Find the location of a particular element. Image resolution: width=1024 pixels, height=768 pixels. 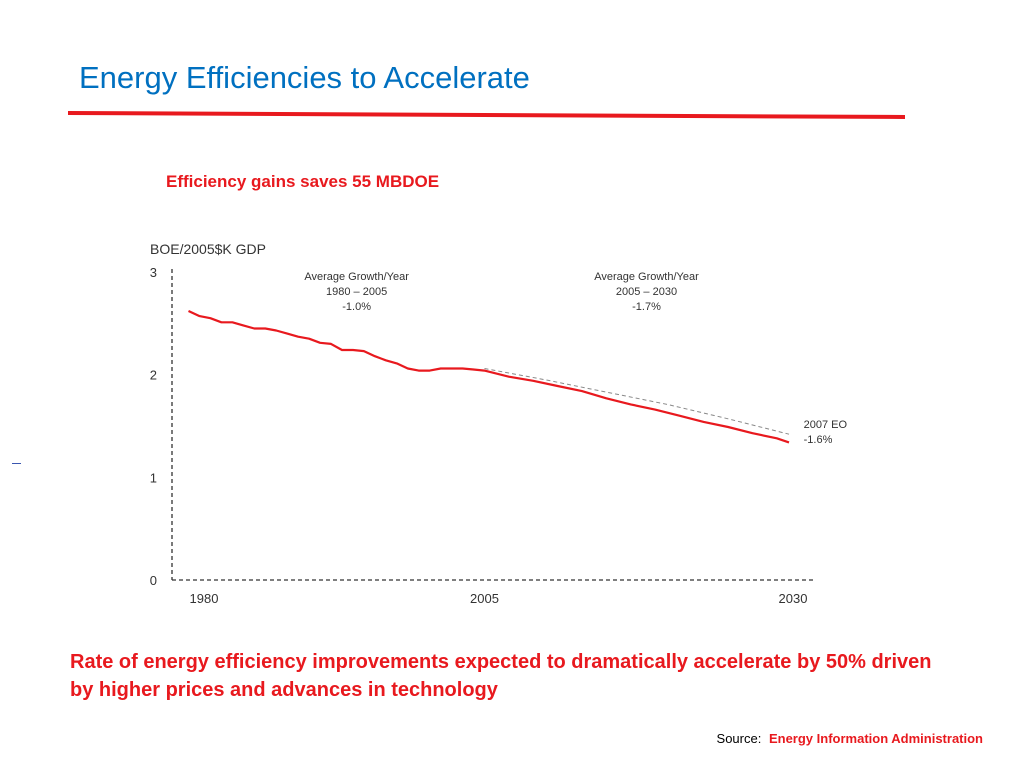

annotation-line: 2007 EO is located at coordinates (826, 425).